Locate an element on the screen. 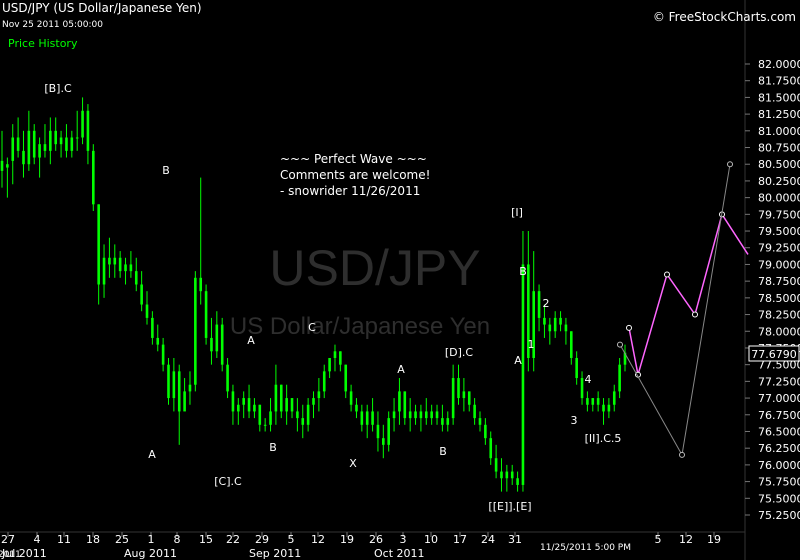  pink-projection-line is located at coordinates (688, 293).